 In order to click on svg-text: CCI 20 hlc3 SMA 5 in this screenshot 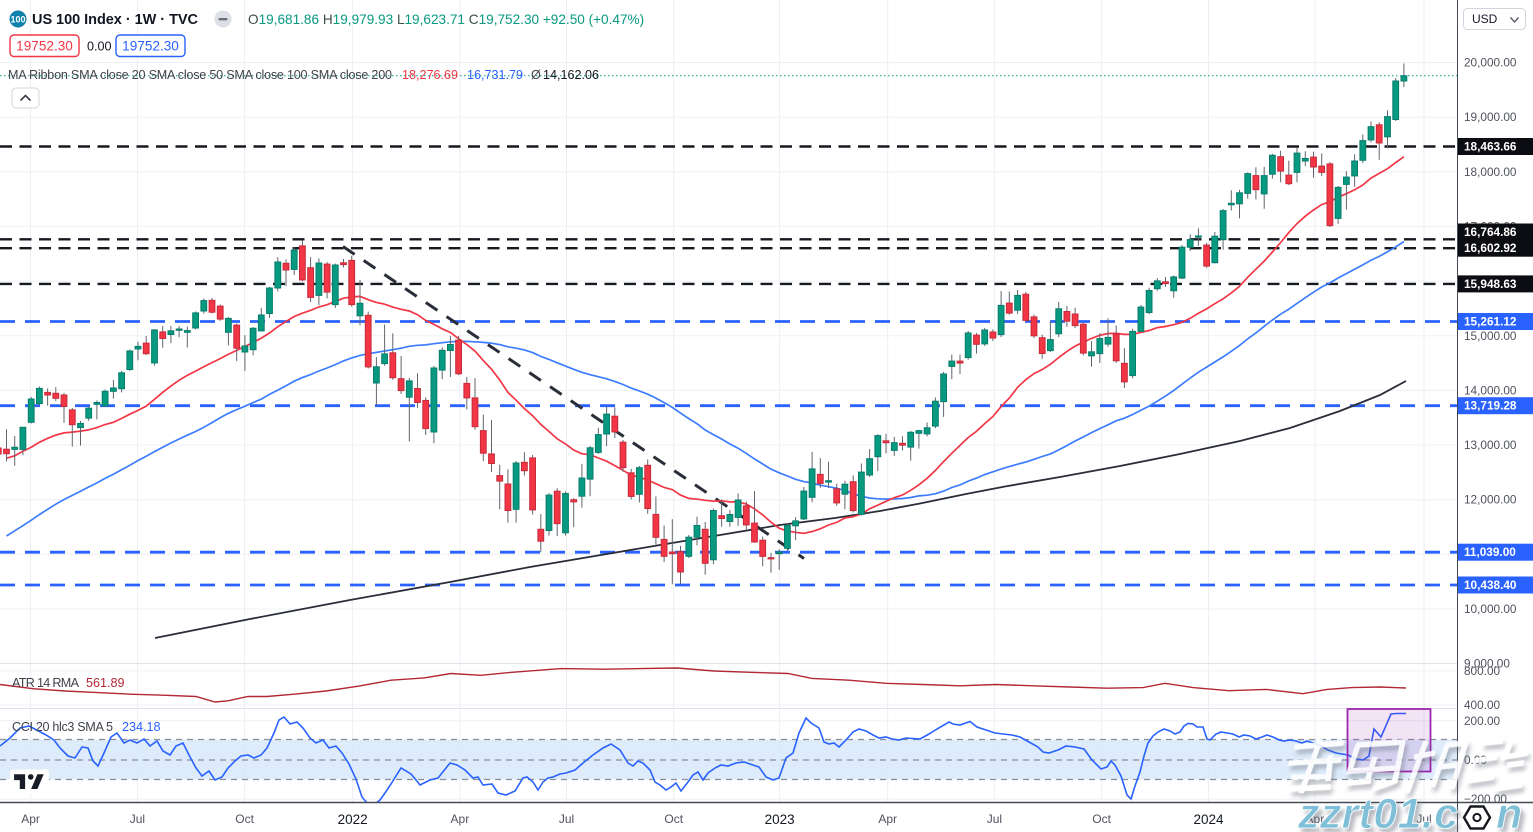, I will do `click(62, 727)`.